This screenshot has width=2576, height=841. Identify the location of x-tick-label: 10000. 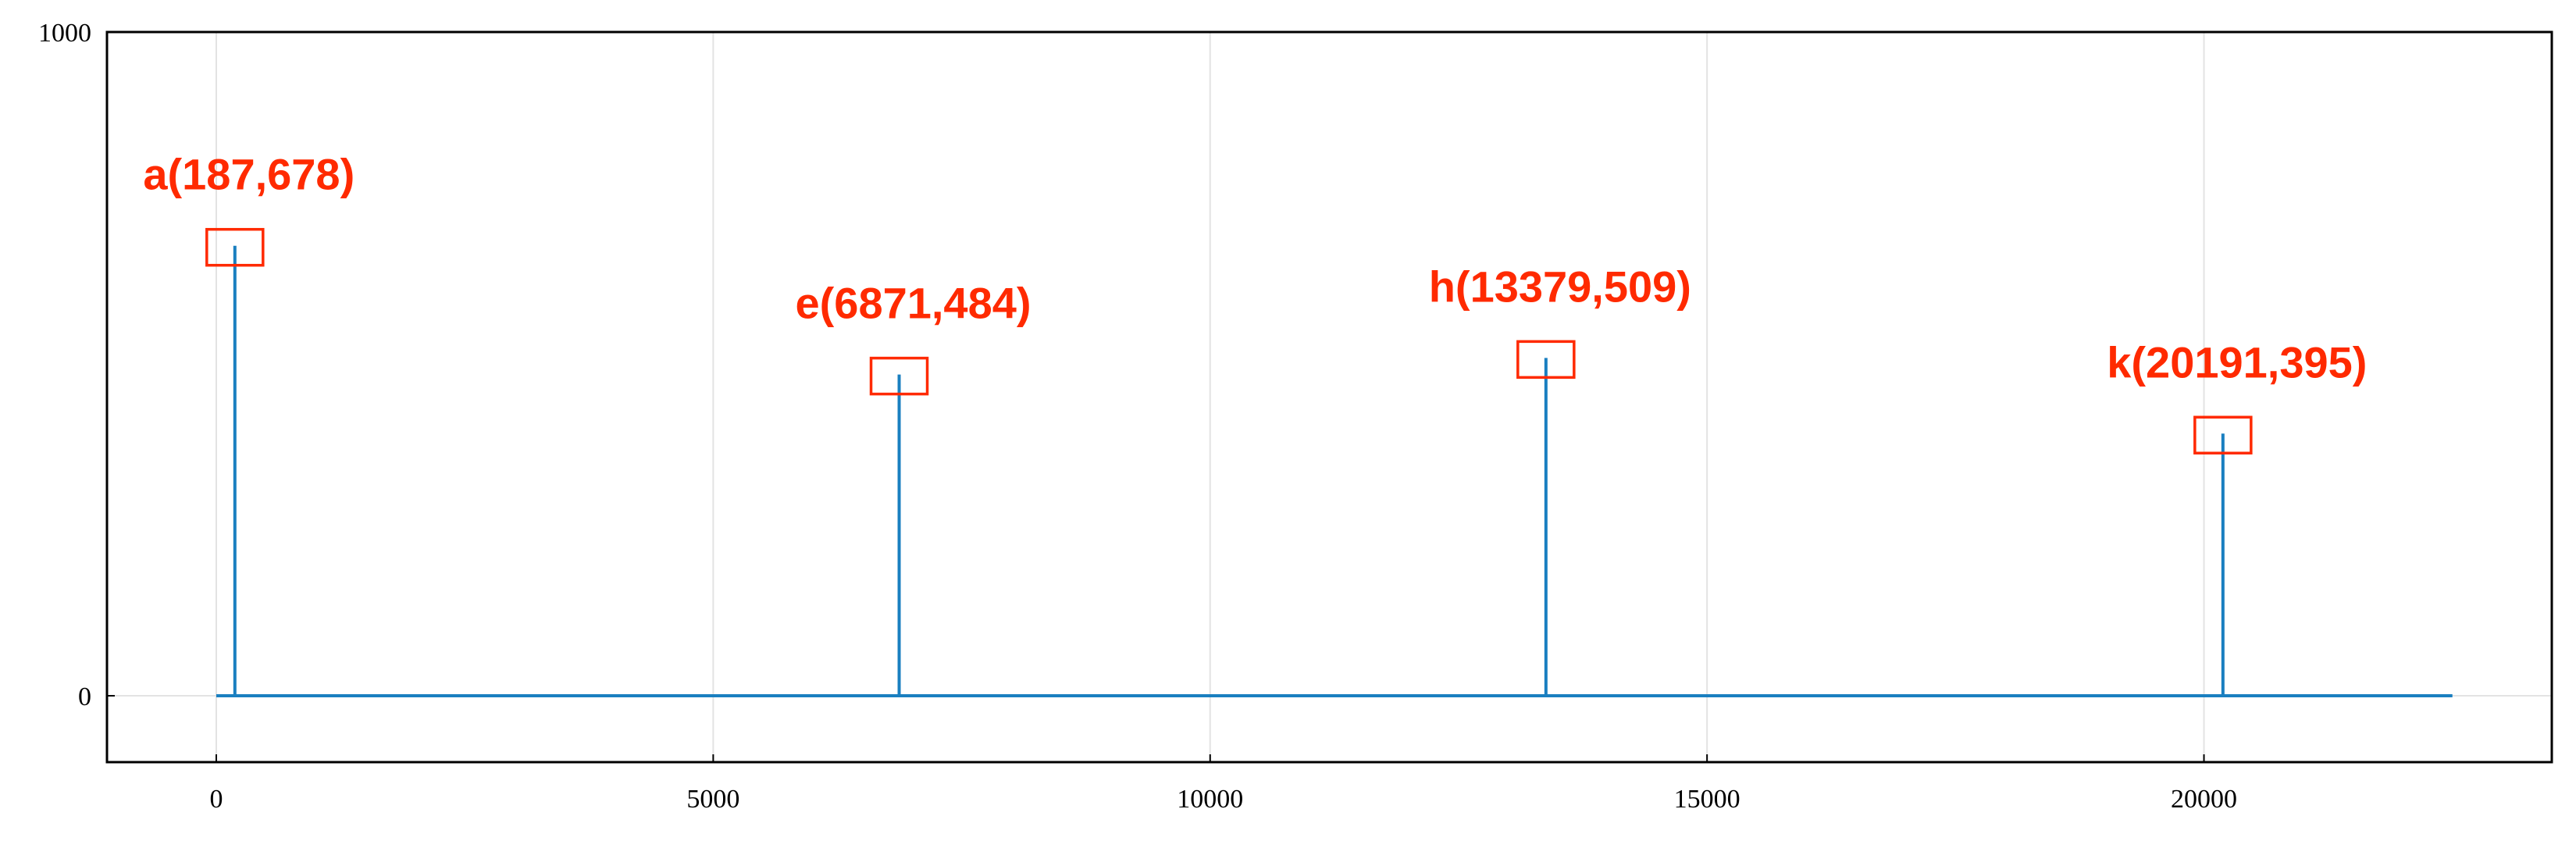
(1210, 800).